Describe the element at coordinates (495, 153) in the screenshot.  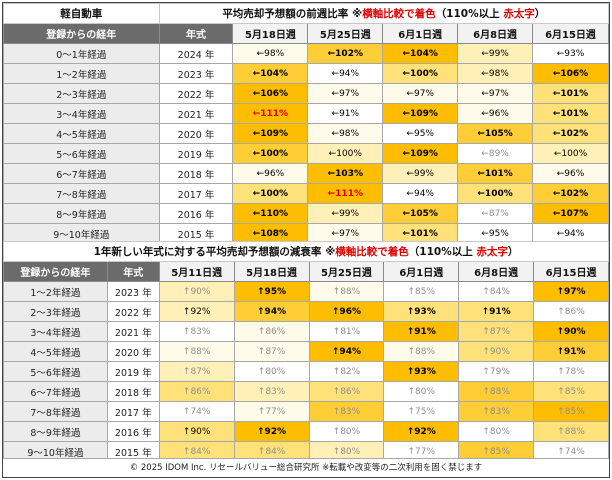
I see `ratio-cell: ←89%` at that location.